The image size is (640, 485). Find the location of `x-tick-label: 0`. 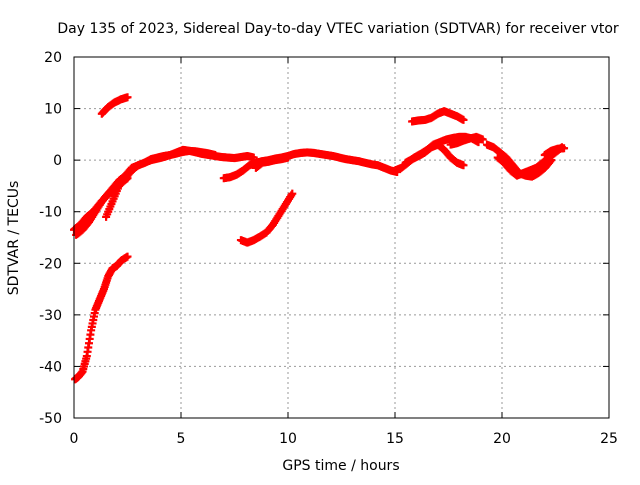

x-tick-label: 0 is located at coordinates (74, 439).